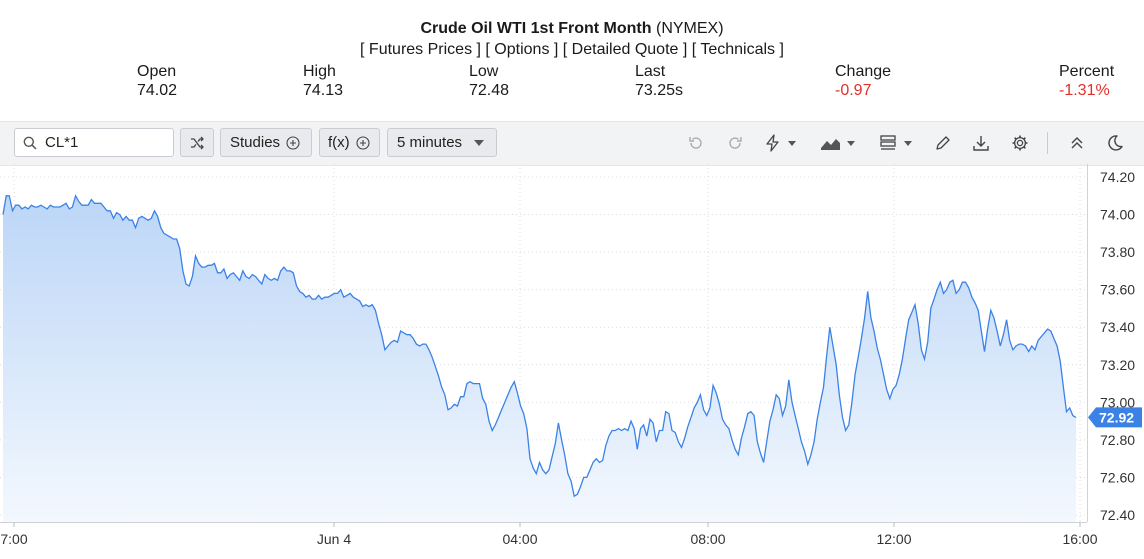 The image size is (1144, 559). What do you see at coordinates (1020, 143) in the screenshot?
I see `gear-icon` at bounding box center [1020, 143].